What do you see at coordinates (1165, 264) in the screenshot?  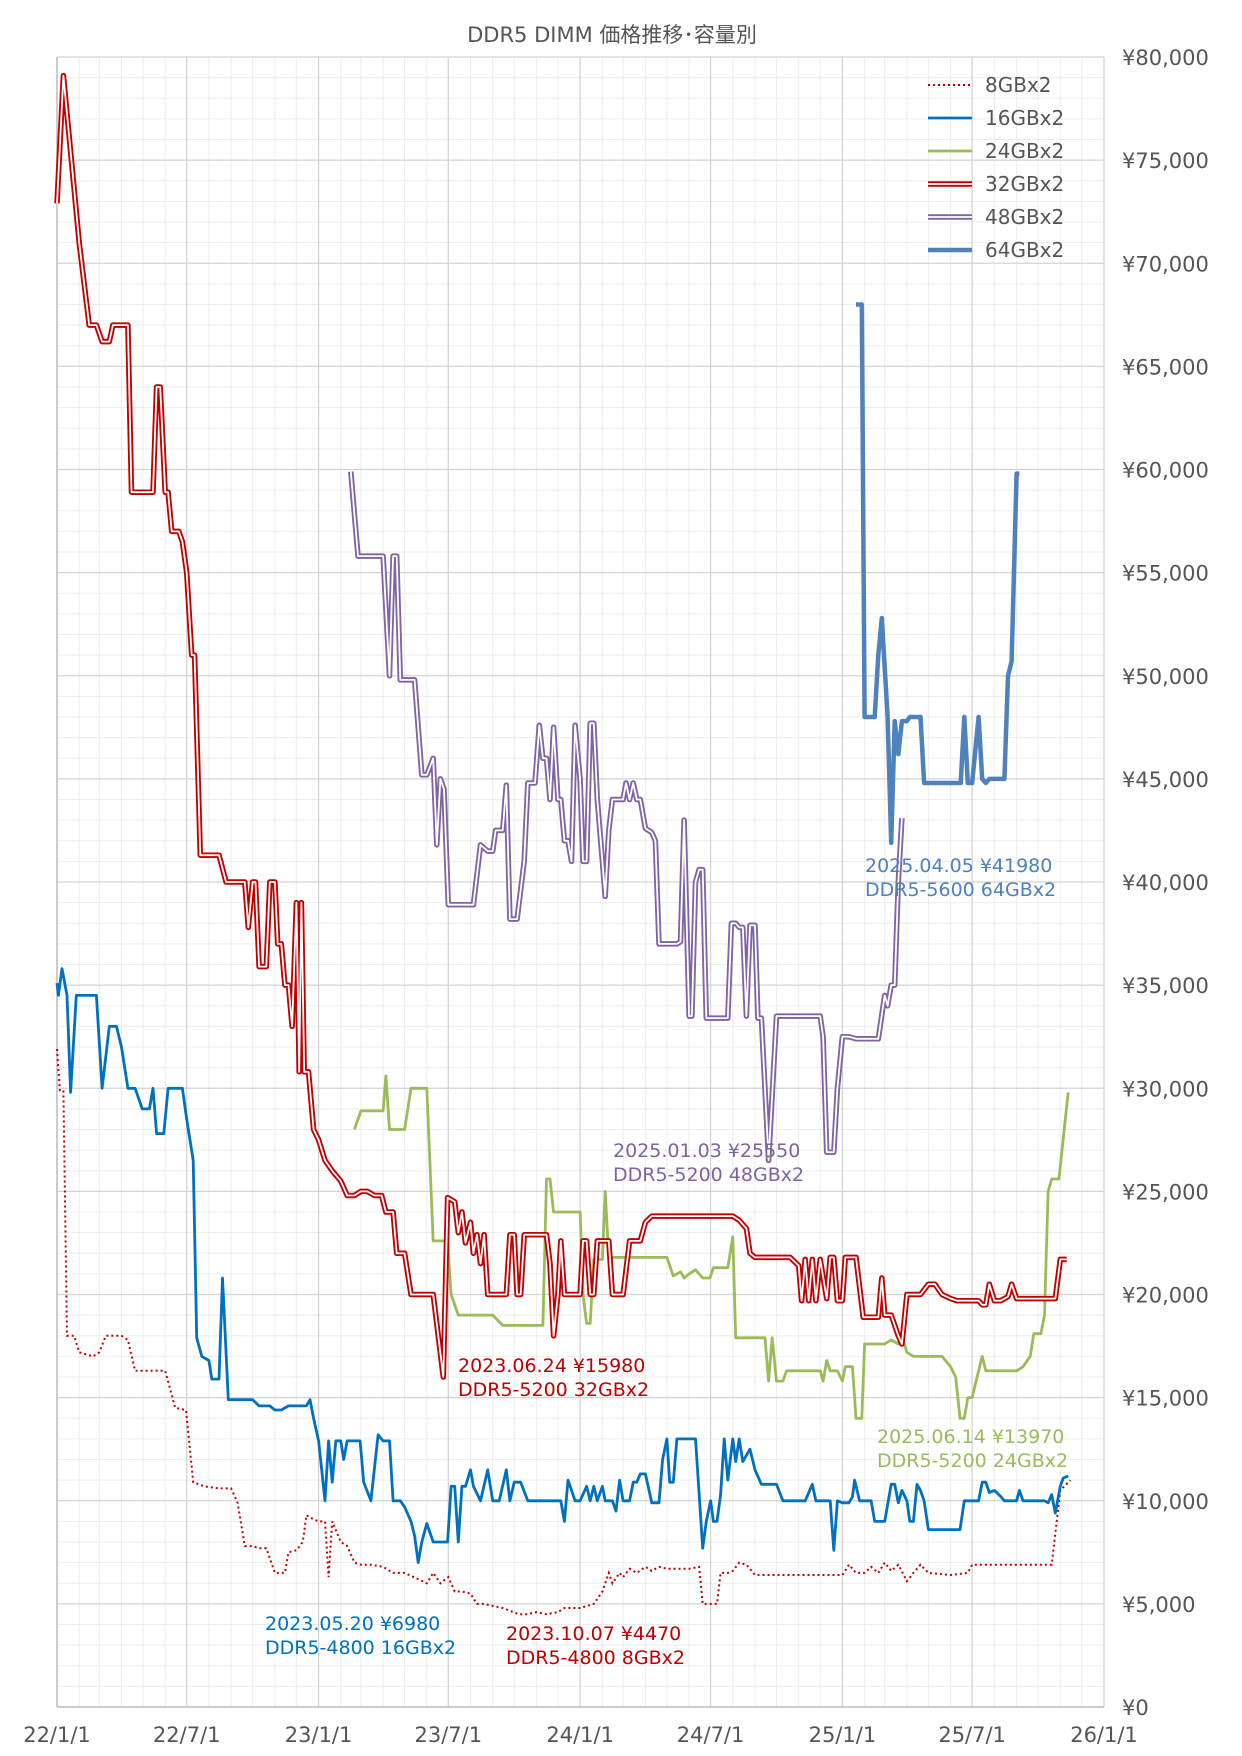 I see `y-tick-label: ¥70,000` at bounding box center [1165, 264].